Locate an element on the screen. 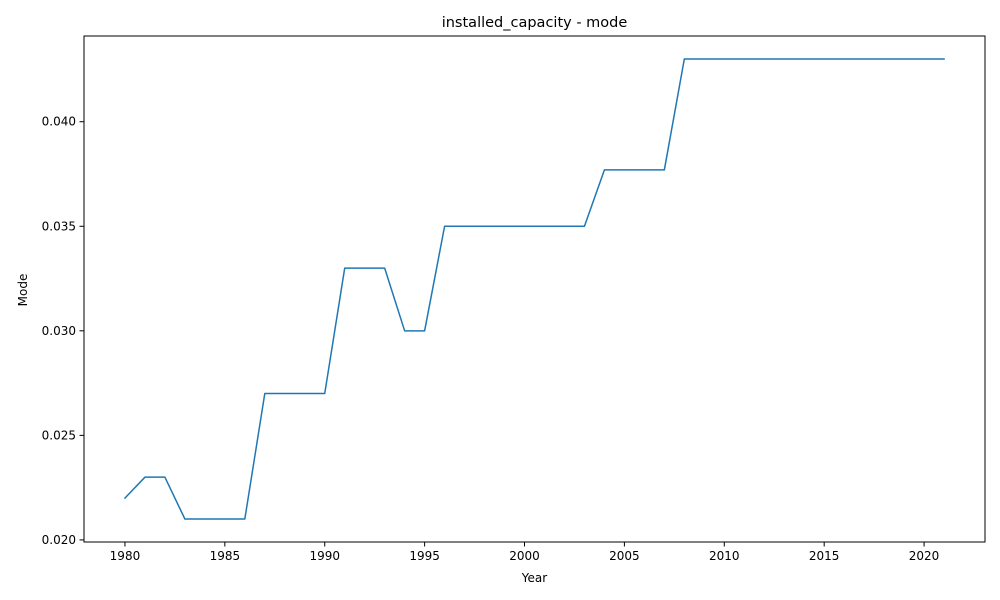  x-tick-label: 2010 is located at coordinates (724, 556).